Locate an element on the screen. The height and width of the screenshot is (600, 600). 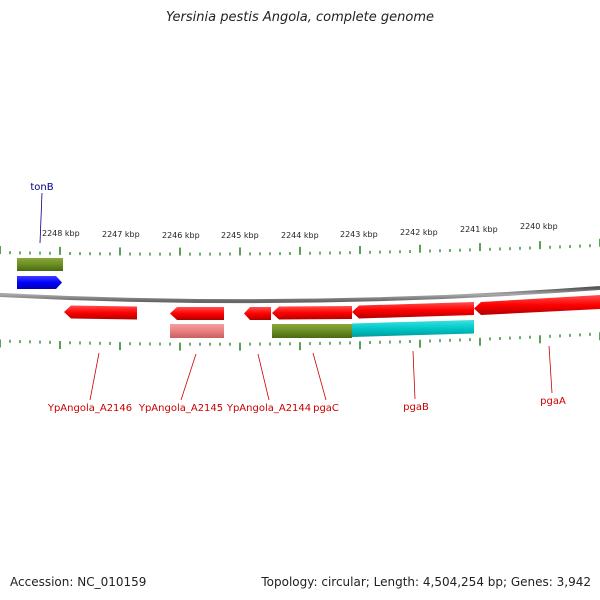
scale-label: 2244 kbp is located at coordinates (300, 235).